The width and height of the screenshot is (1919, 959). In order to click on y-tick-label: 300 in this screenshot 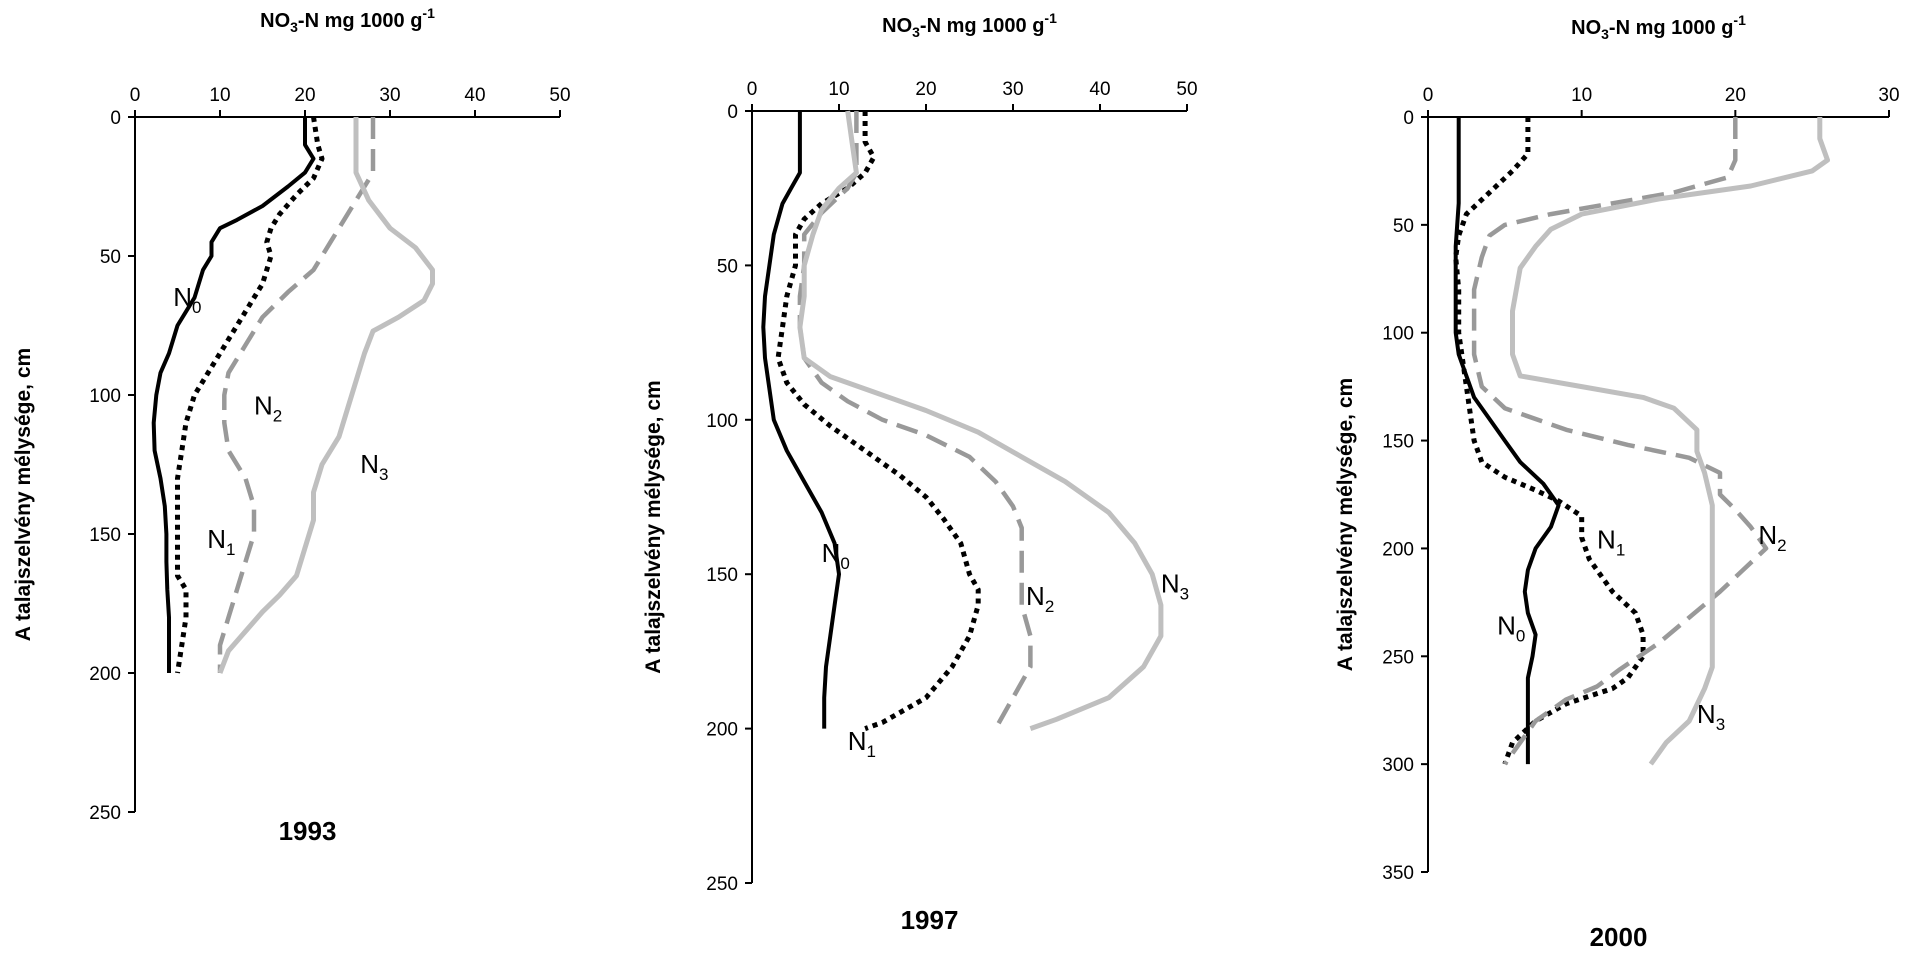, I will do `click(1398, 765)`.